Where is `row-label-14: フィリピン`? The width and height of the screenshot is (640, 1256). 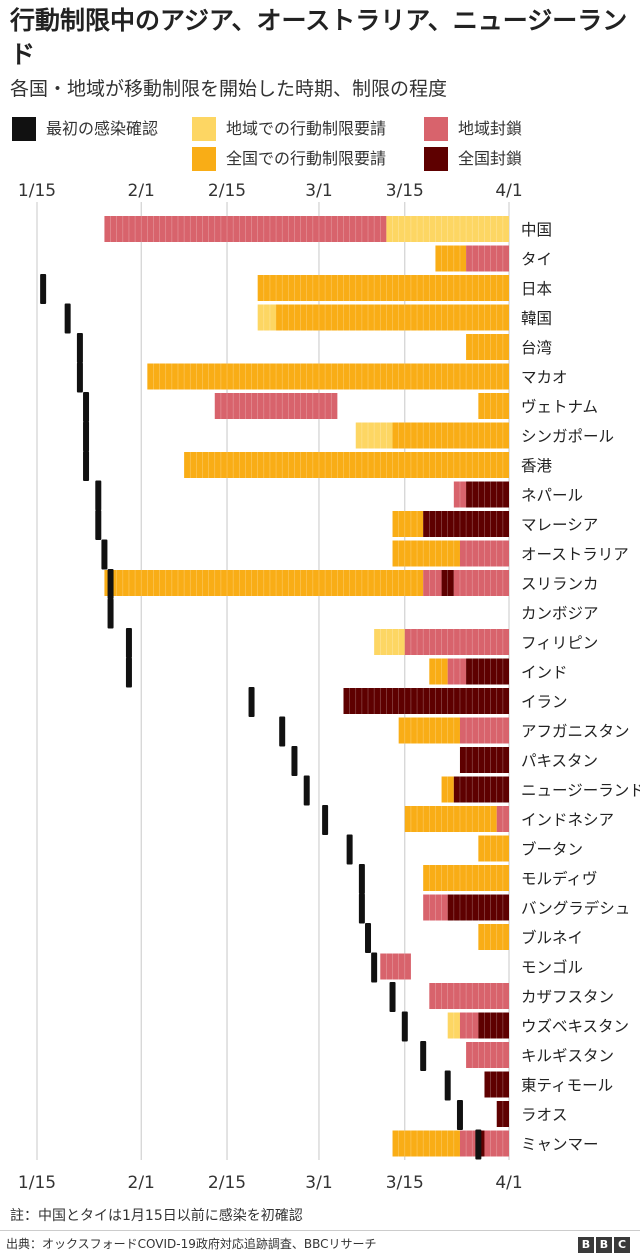 row-label-14: フィリピン is located at coordinates (559, 643).